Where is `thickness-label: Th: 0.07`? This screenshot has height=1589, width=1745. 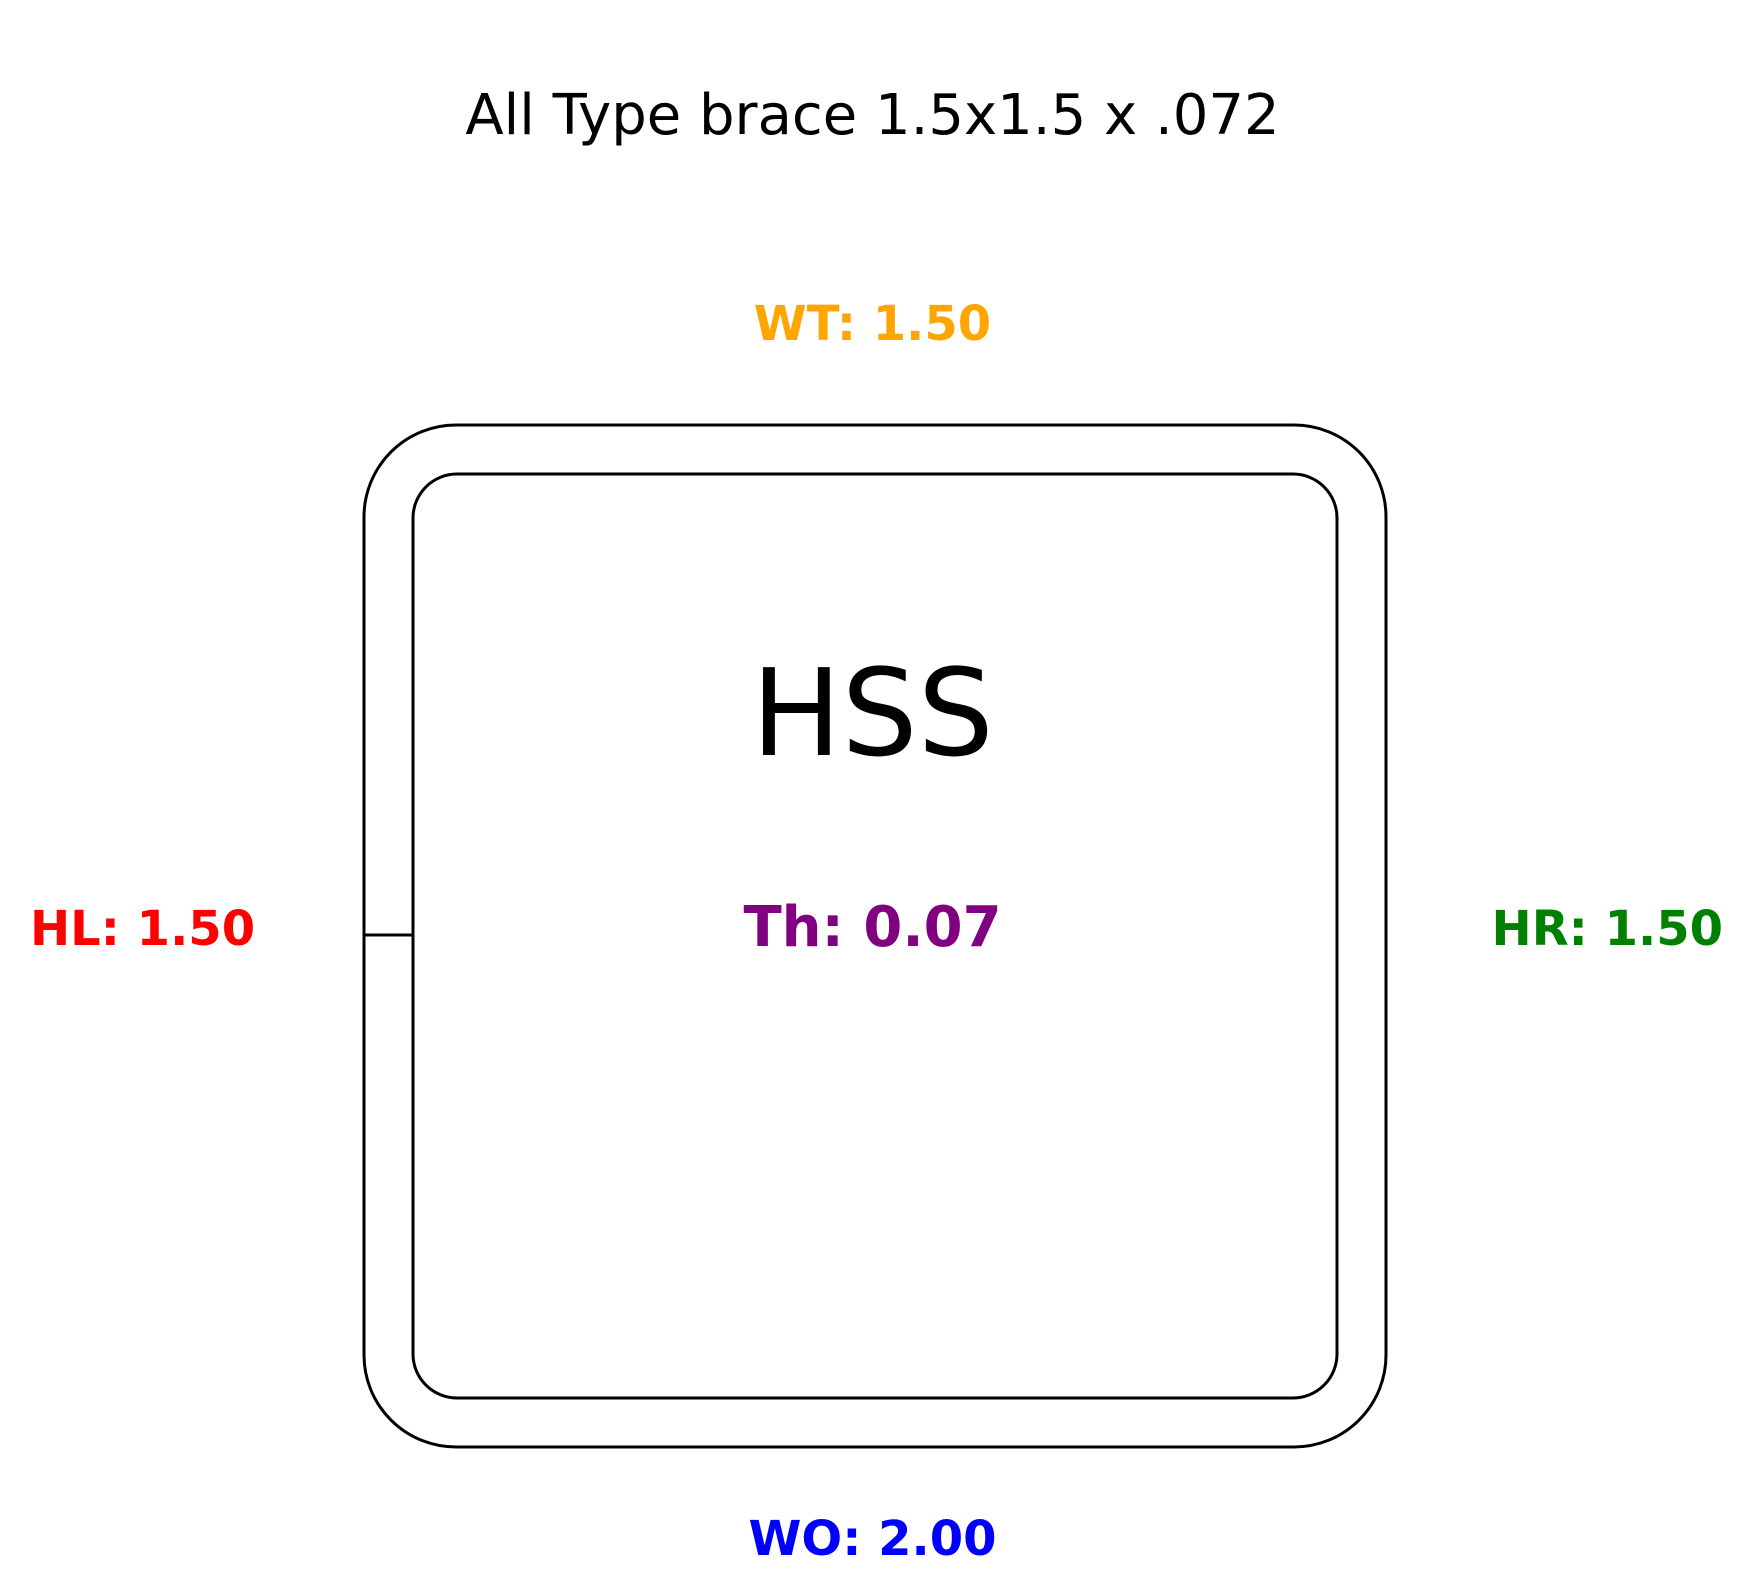 thickness-label: Th: 0.07 is located at coordinates (872, 927).